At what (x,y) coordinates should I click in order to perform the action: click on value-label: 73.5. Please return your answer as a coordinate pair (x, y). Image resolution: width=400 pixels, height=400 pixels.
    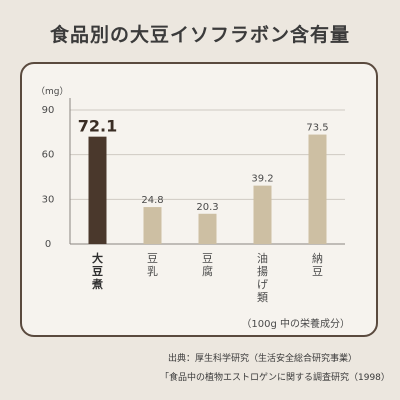
    Looking at the image, I should click on (317, 128).